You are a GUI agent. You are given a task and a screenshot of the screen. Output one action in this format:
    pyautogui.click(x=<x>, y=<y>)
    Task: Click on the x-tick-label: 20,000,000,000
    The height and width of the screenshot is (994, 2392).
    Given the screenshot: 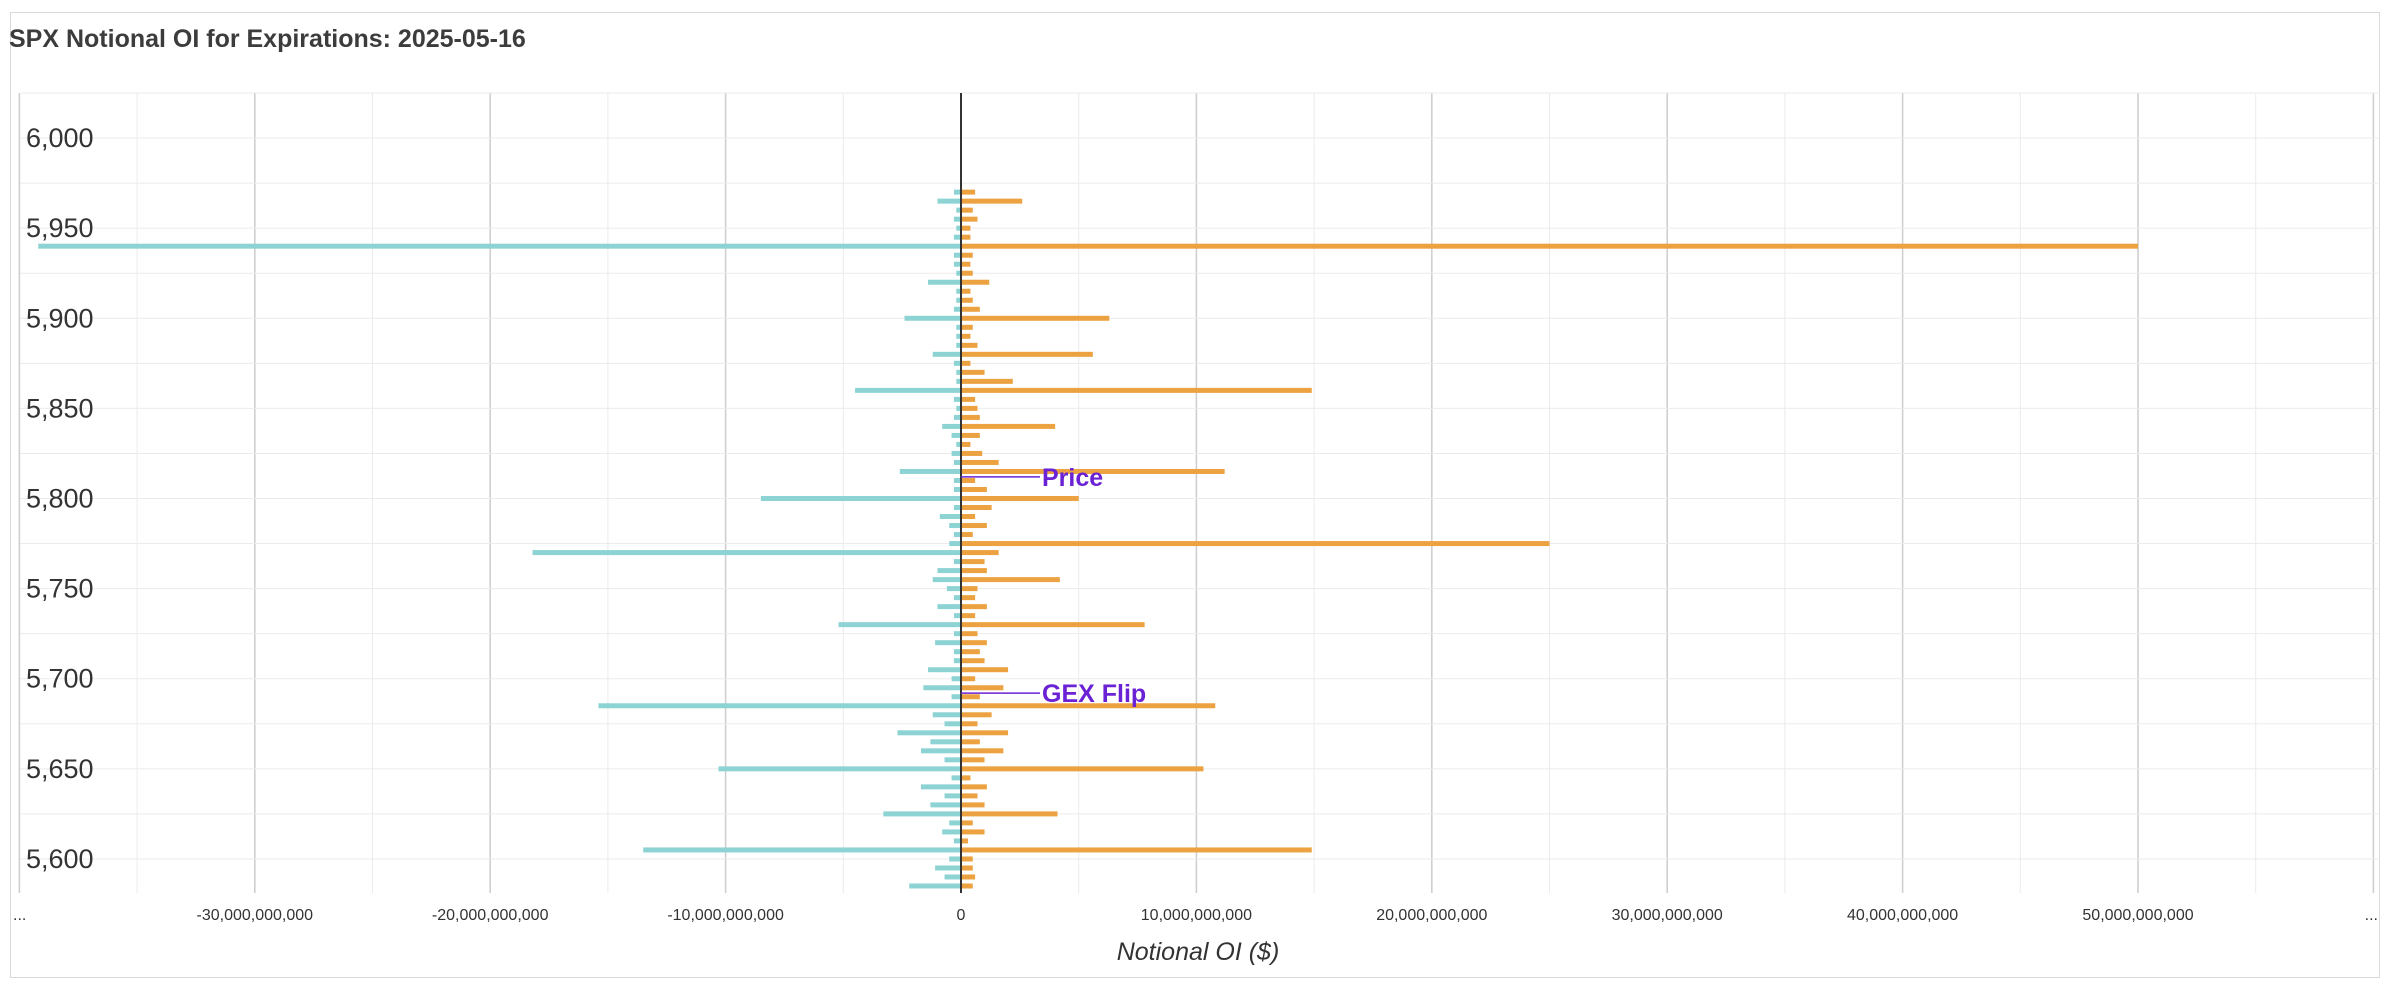 What is the action you would take?
    pyautogui.click(x=1431, y=915)
    